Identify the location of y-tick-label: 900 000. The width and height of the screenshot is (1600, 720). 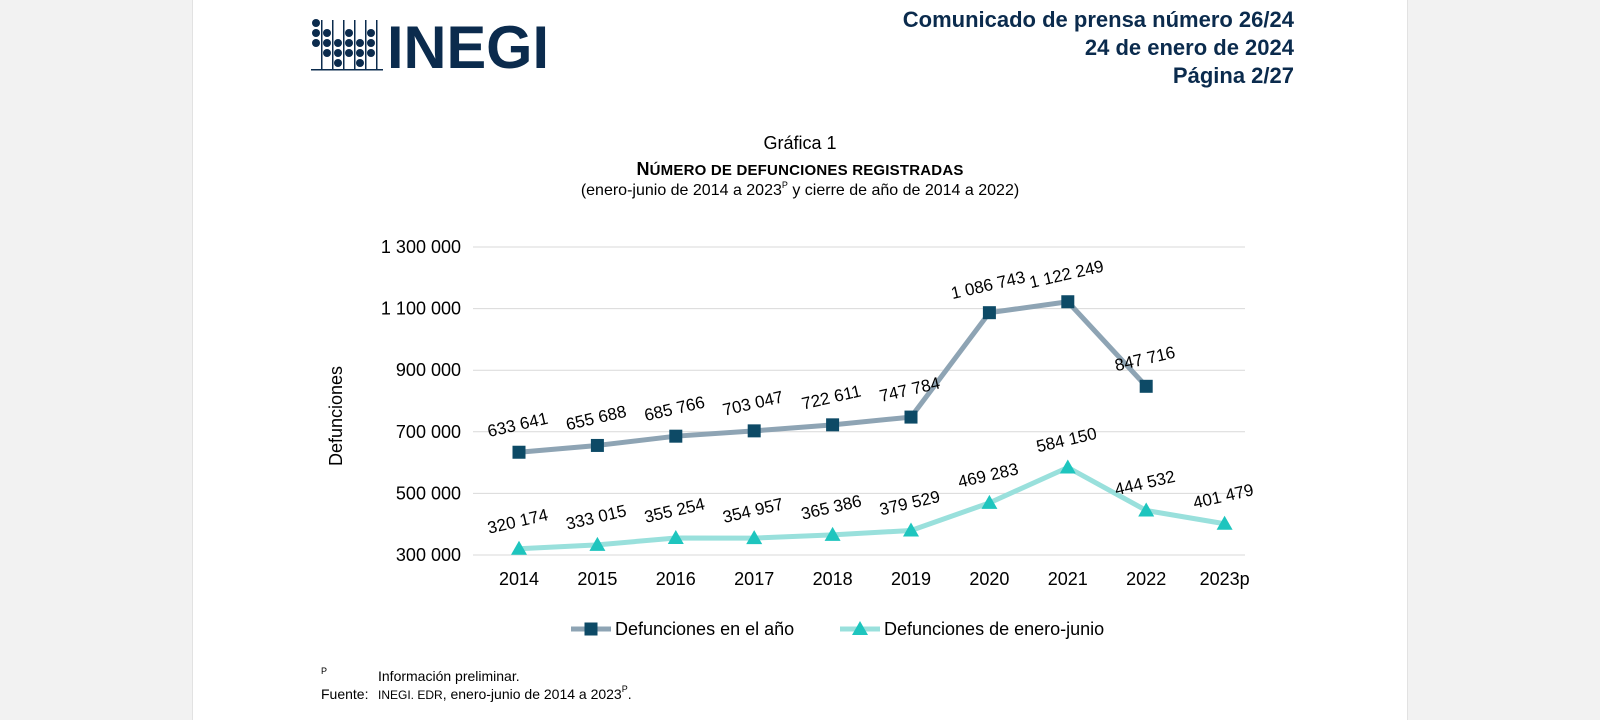
(428, 370).